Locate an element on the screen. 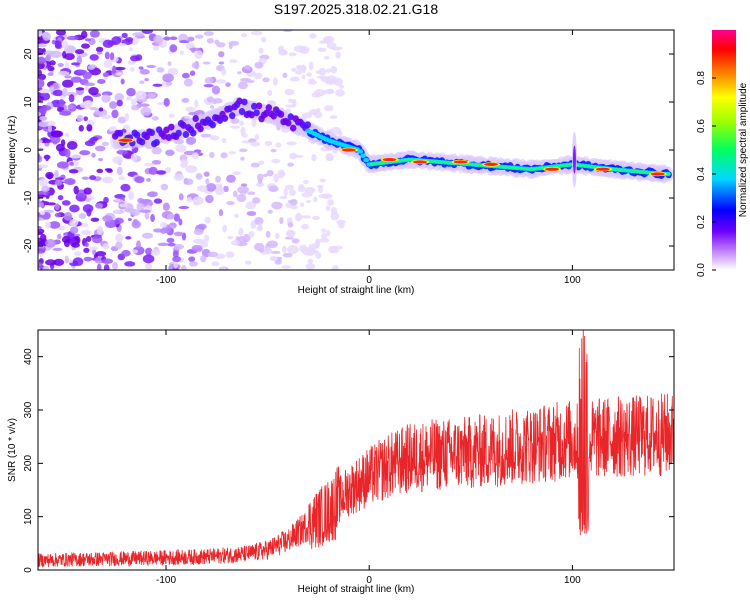 The image size is (750, 600). heatmap-ytick-label: 20 is located at coordinates (28, 54).